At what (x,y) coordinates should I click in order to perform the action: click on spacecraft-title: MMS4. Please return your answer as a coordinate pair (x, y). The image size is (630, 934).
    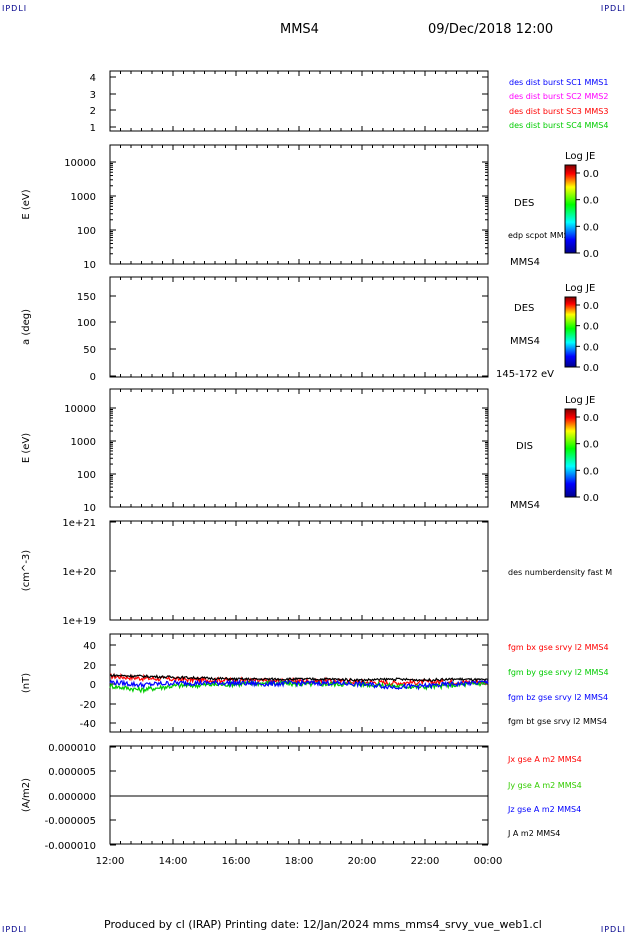
    Looking at the image, I should click on (299, 29).